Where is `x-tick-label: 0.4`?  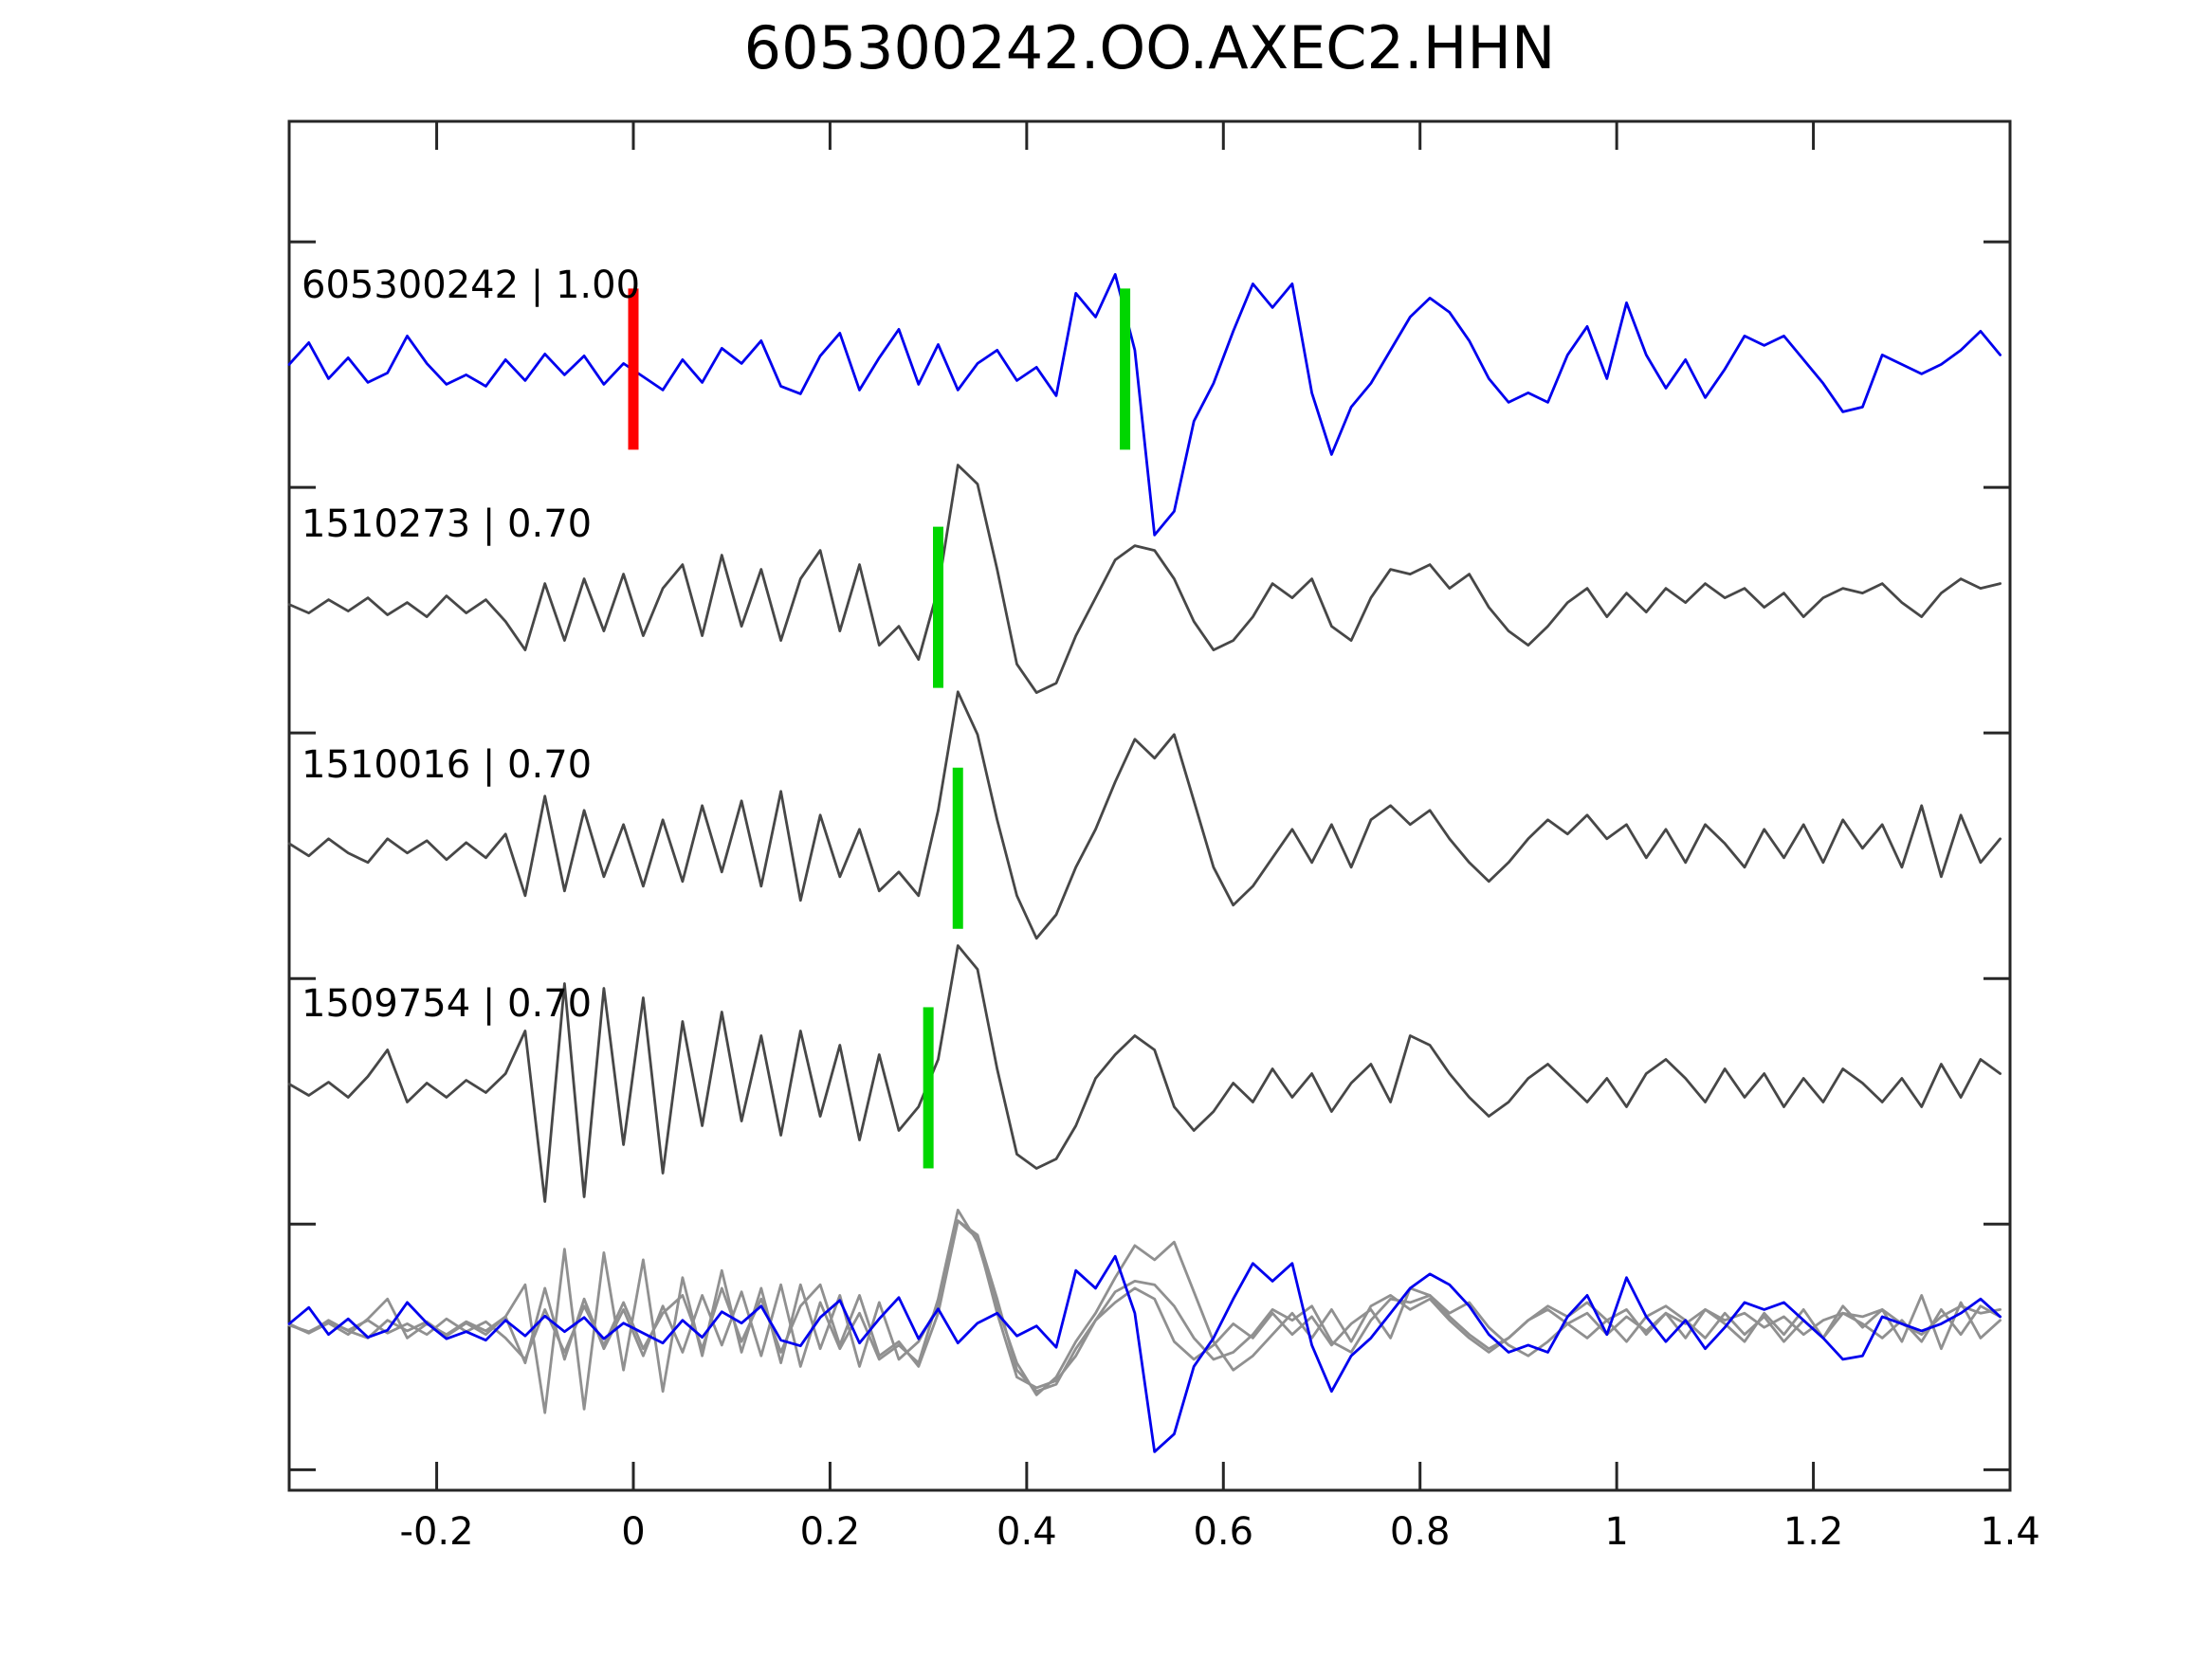 x-tick-label: 0.4 is located at coordinates (1026, 1532).